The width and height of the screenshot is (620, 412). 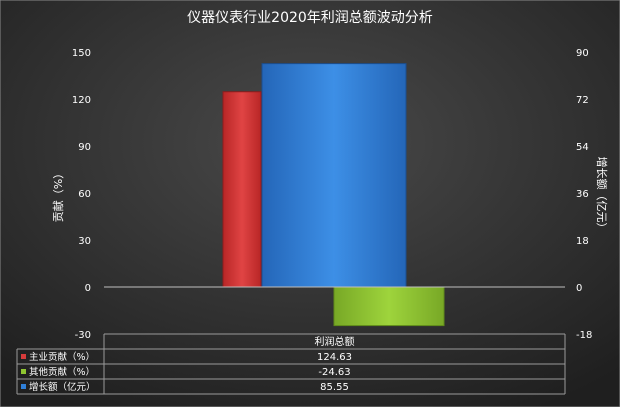 I want to click on right-tick-label: -18, so click(x=584, y=335).